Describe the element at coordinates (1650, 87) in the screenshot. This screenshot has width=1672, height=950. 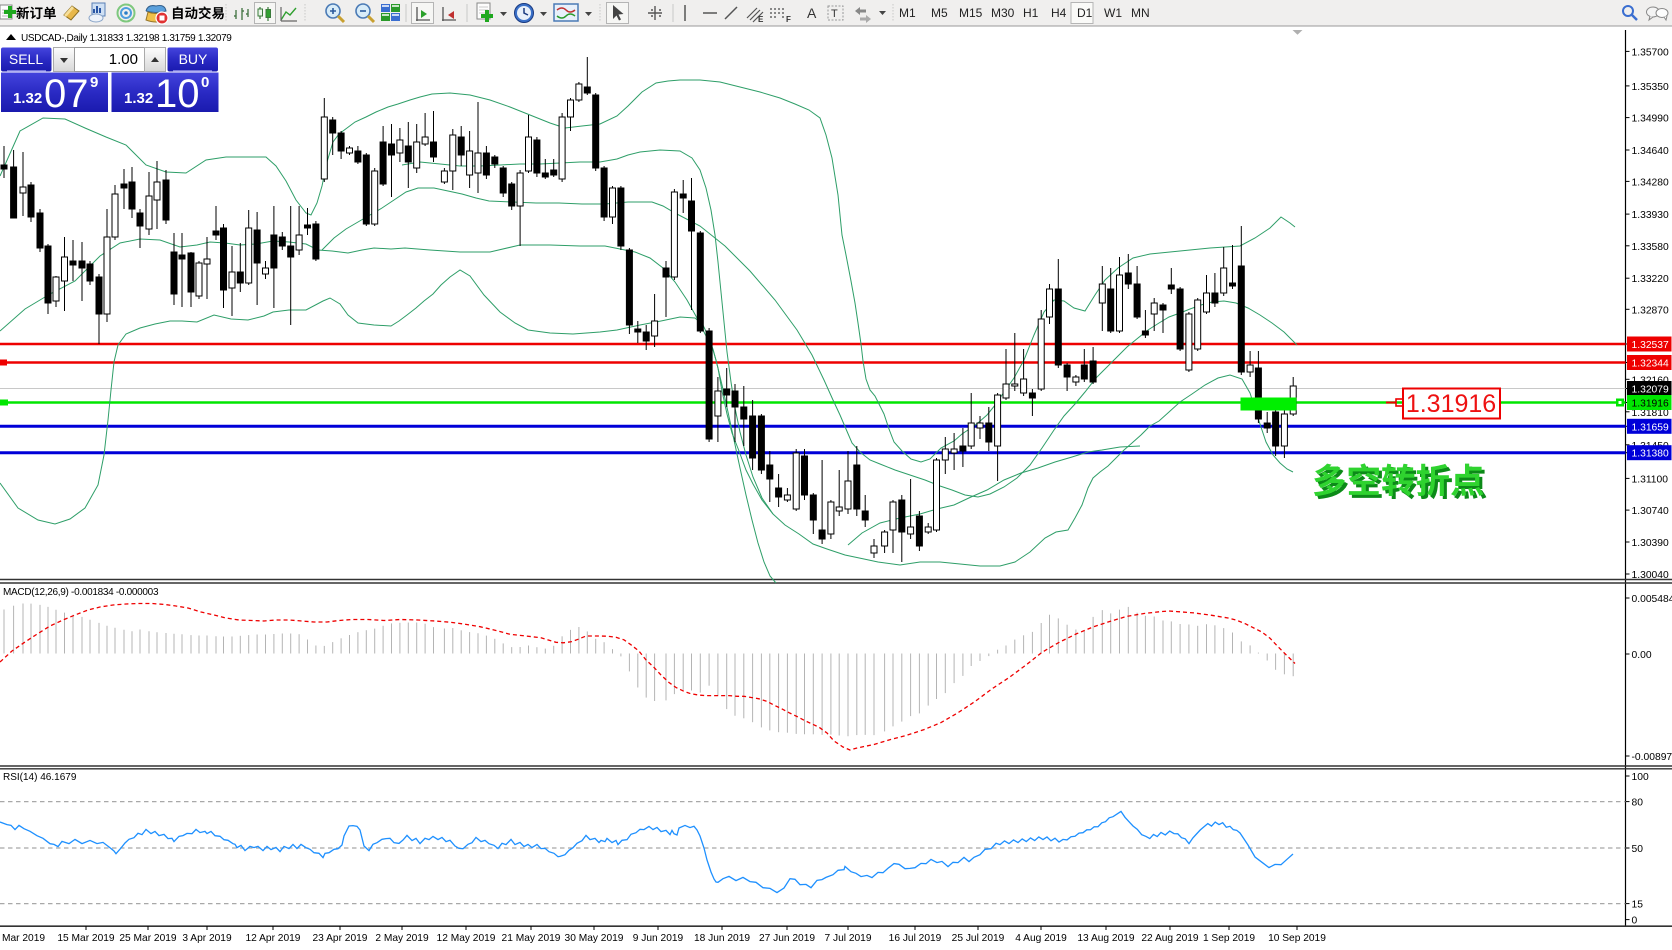
I see `svg-text: 1.35350` at that location.